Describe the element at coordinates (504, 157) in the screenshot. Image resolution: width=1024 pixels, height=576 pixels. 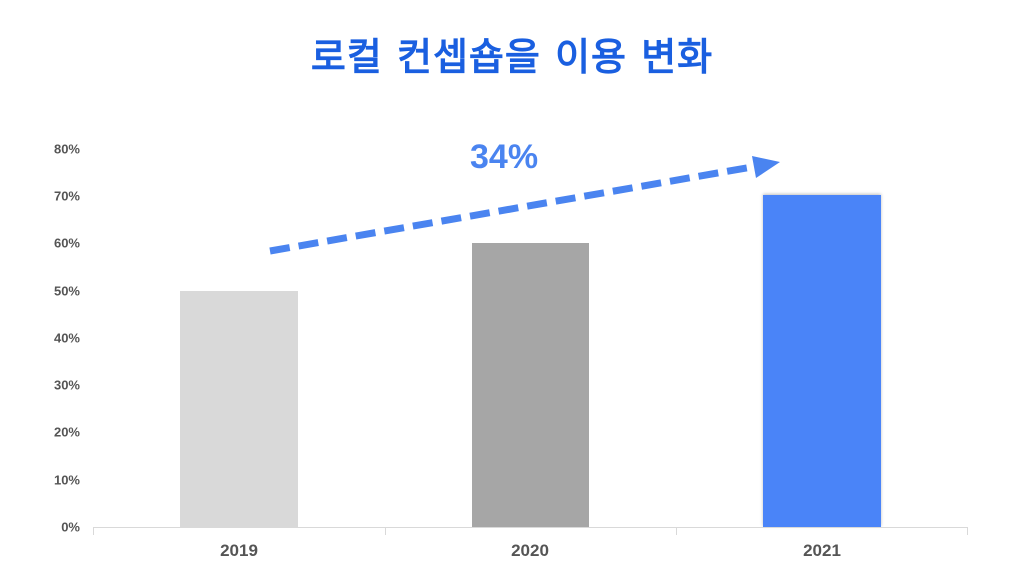
I see `growth-annotation: 34%` at that location.